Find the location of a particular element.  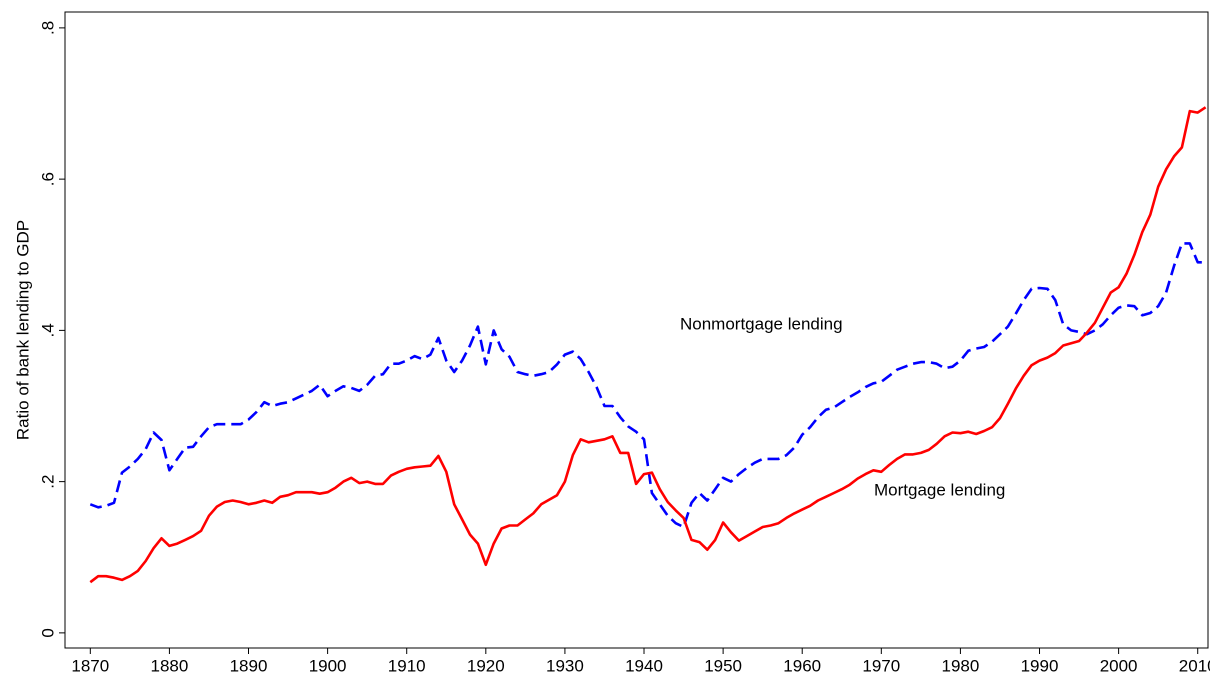

x-tick-label: 1940 is located at coordinates (644, 665).